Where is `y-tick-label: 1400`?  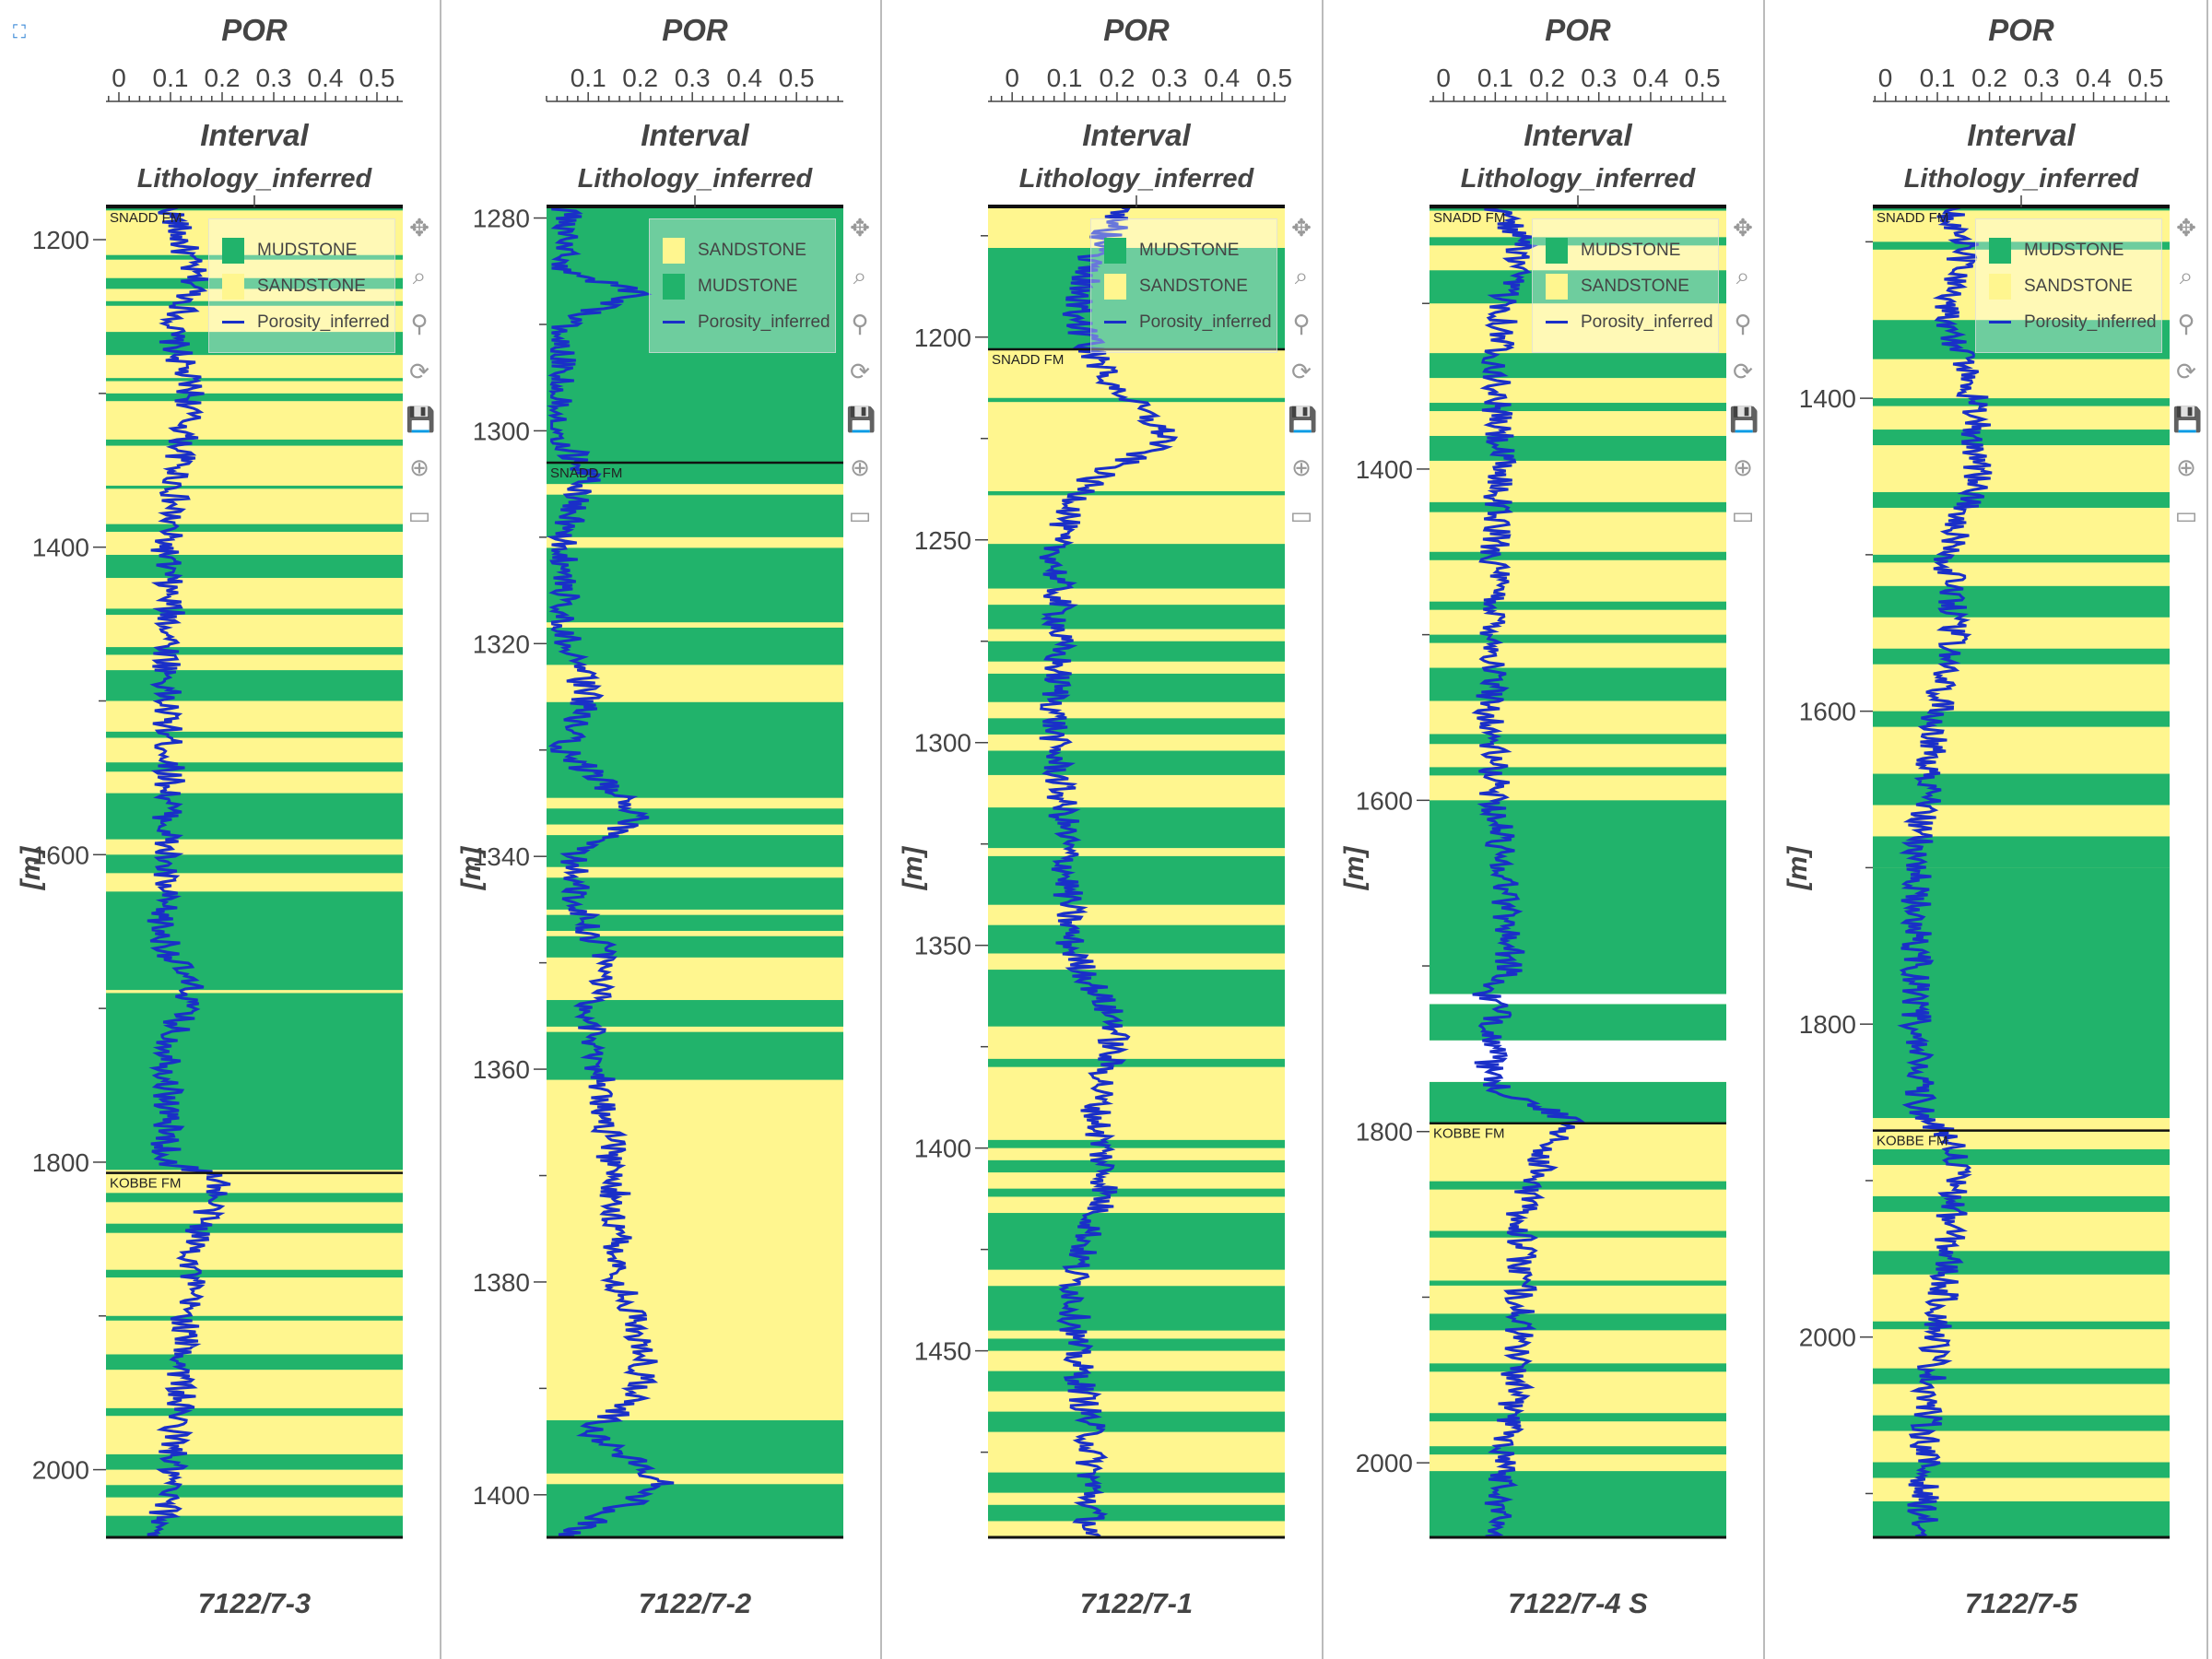
y-tick-label: 1400 is located at coordinates (501, 1495).